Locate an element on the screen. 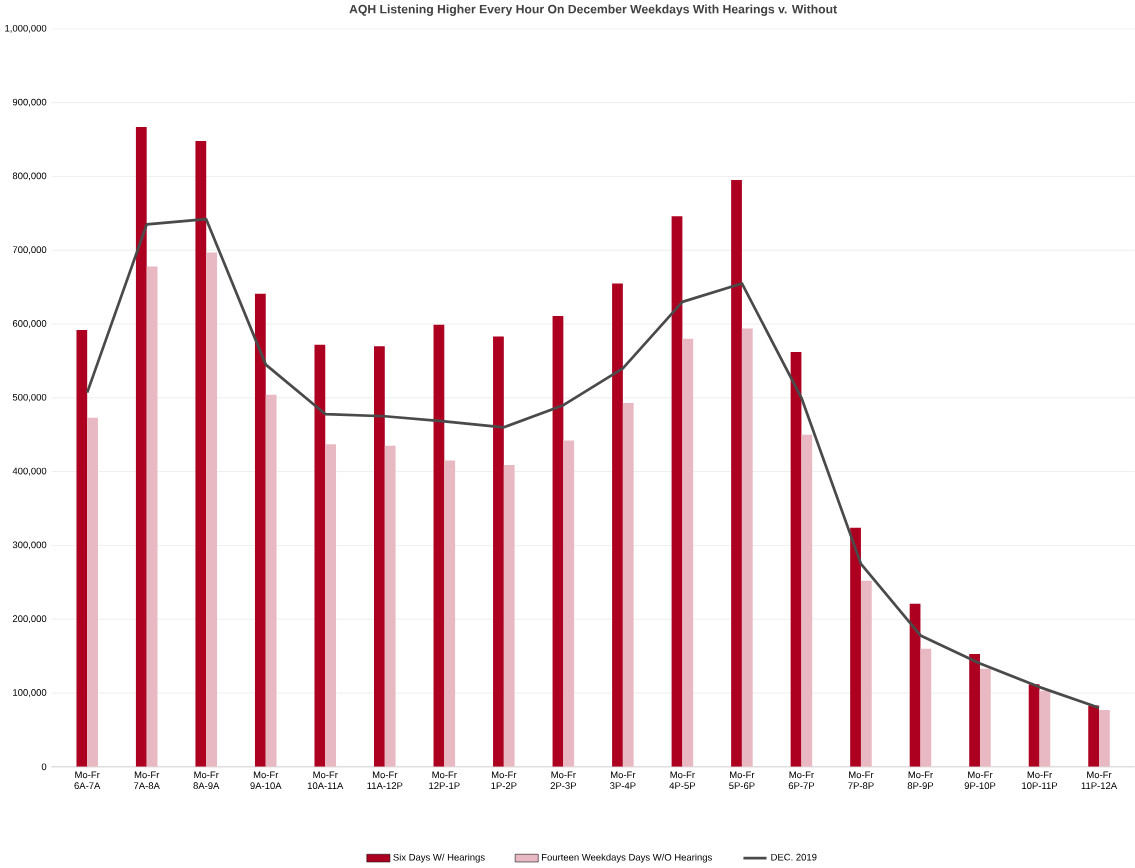 Image resolution: width=1135 pixels, height=868 pixels. x-tick-label: Mo-Fr 2P-3P is located at coordinates (563, 780).